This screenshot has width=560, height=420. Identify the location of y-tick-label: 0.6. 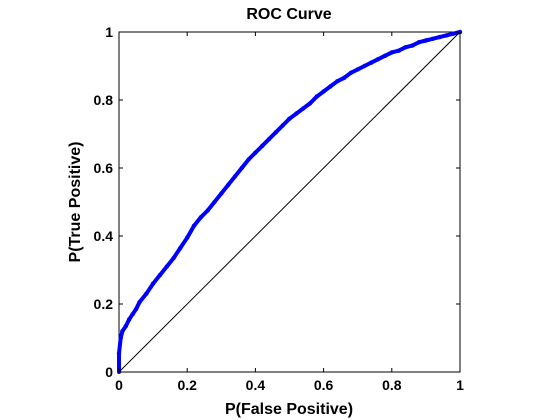
(104, 168).